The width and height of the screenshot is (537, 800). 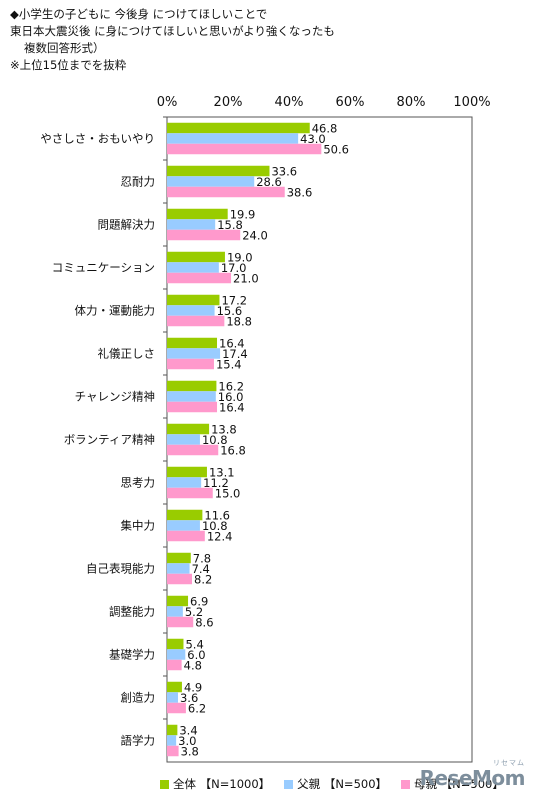 What do you see at coordinates (138, 698) in the screenshot?
I see `category-label: 創造力` at bounding box center [138, 698].